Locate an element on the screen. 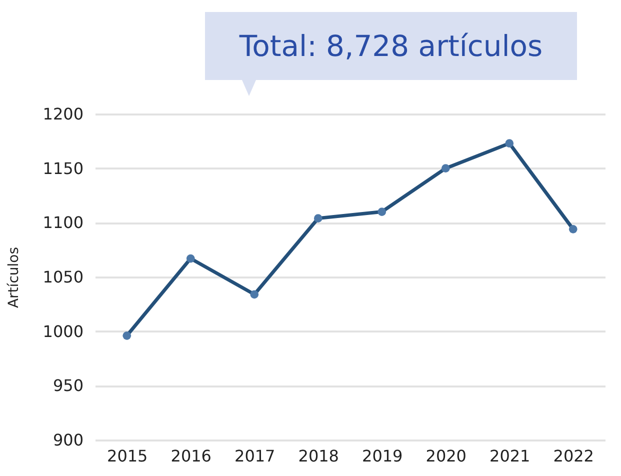  y-tick-label: 1050 is located at coordinates (63, 277).